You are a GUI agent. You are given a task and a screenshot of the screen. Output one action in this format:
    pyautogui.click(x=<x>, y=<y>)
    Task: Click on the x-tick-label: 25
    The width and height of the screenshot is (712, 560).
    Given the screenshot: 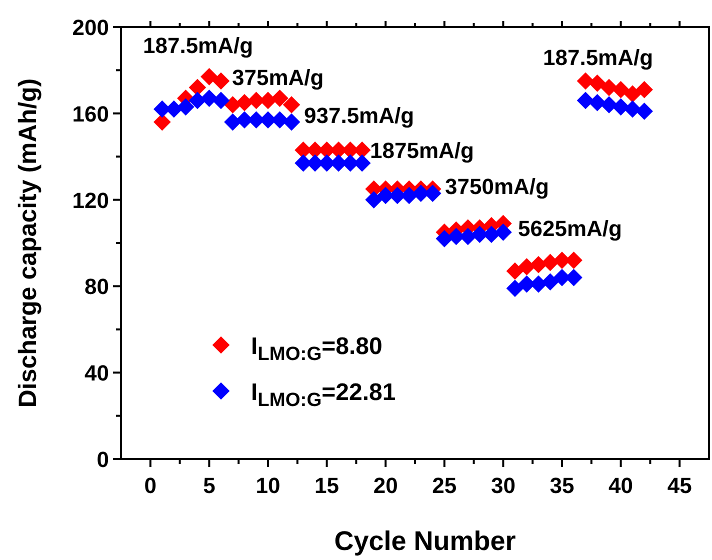 What is the action you would take?
    pyautogui.click(x=444, y=485)
    